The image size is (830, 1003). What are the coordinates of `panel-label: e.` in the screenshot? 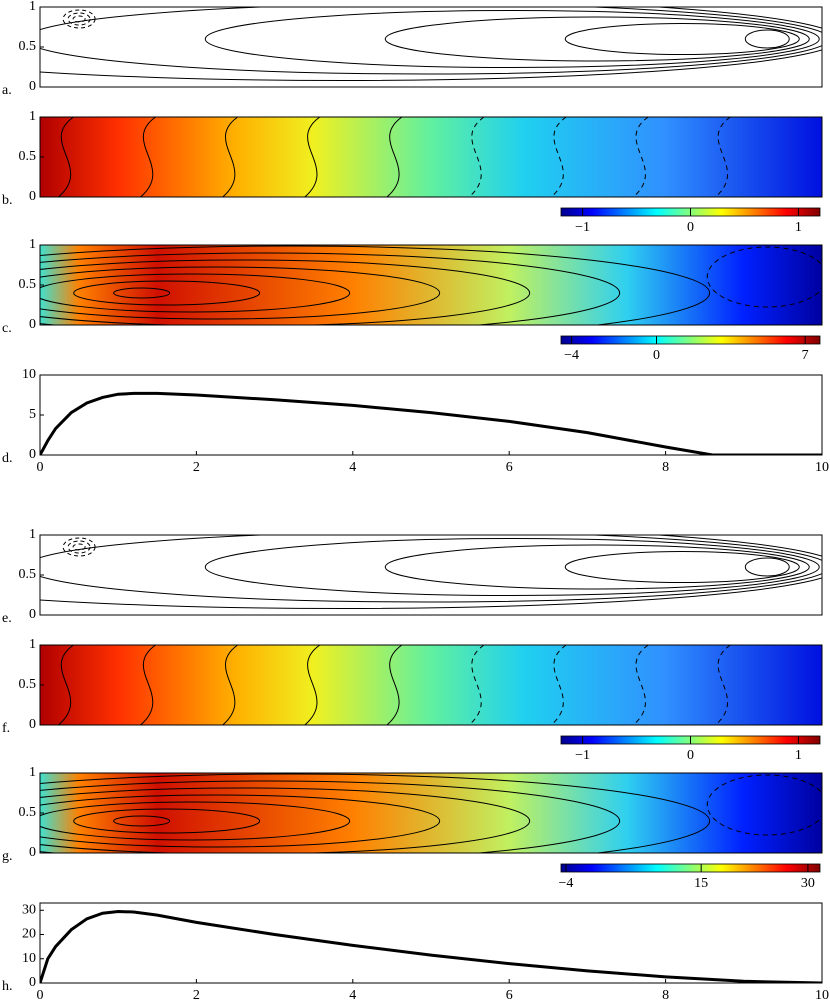 It's located at (7, 618).